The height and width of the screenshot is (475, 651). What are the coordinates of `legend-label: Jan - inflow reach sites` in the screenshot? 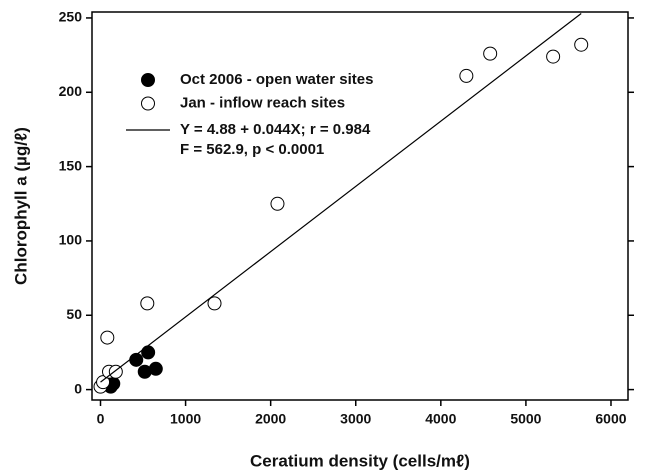 It's located at (262, 102).